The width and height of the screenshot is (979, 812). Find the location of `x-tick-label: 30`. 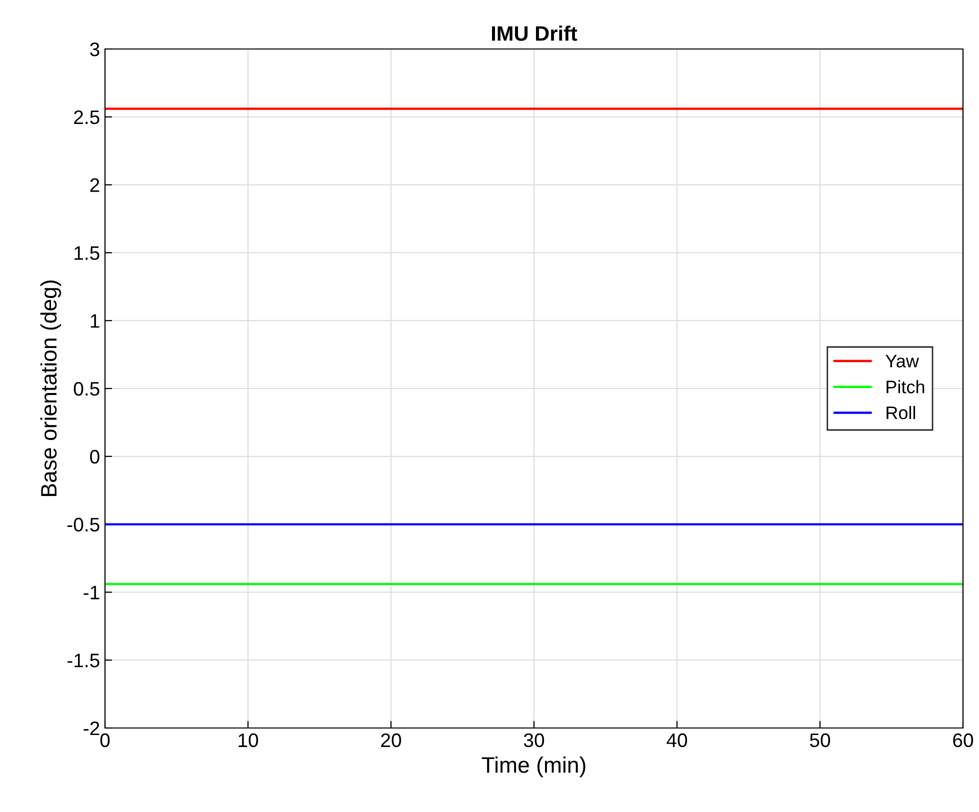

x-tick-label: 30 is located at coordinates (534, 740).